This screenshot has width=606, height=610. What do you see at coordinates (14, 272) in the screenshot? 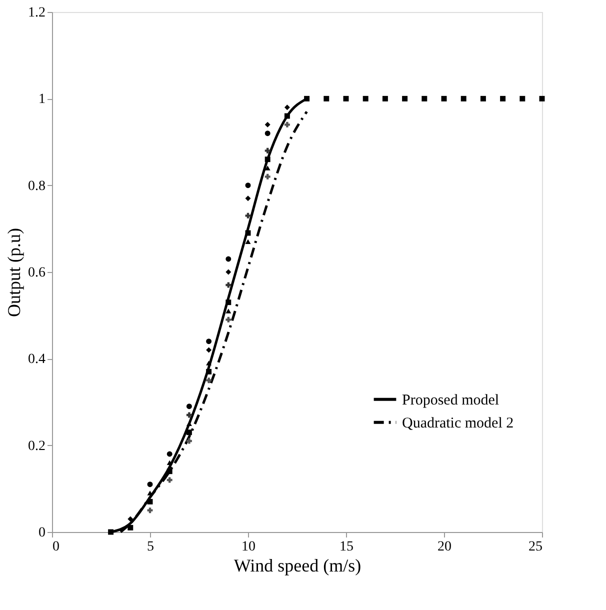
I see `y-axis-title: Output (p.u)` at bounding box center [14, 272].